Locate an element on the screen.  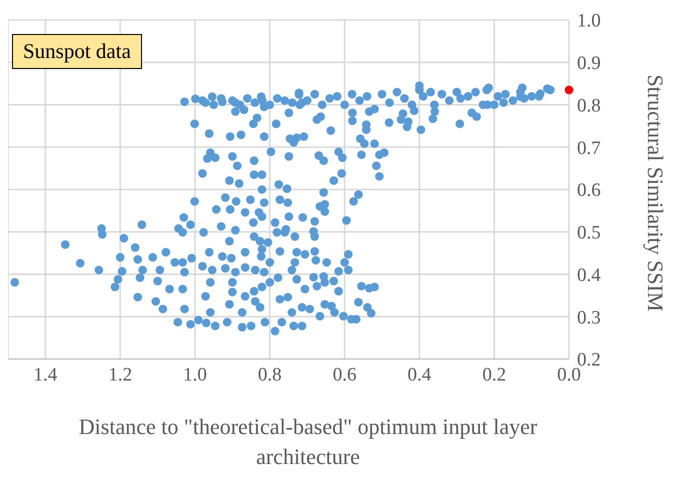
x-tick-label: 0.2 is located at coordinates (494, 375).